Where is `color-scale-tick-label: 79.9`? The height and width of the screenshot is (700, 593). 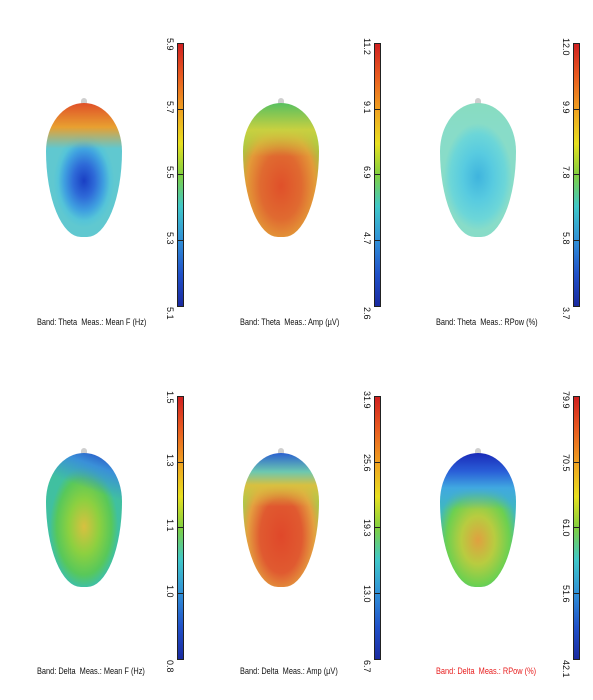 color-scale-tick-label: 79.9 is located at coordinates (566, 400).